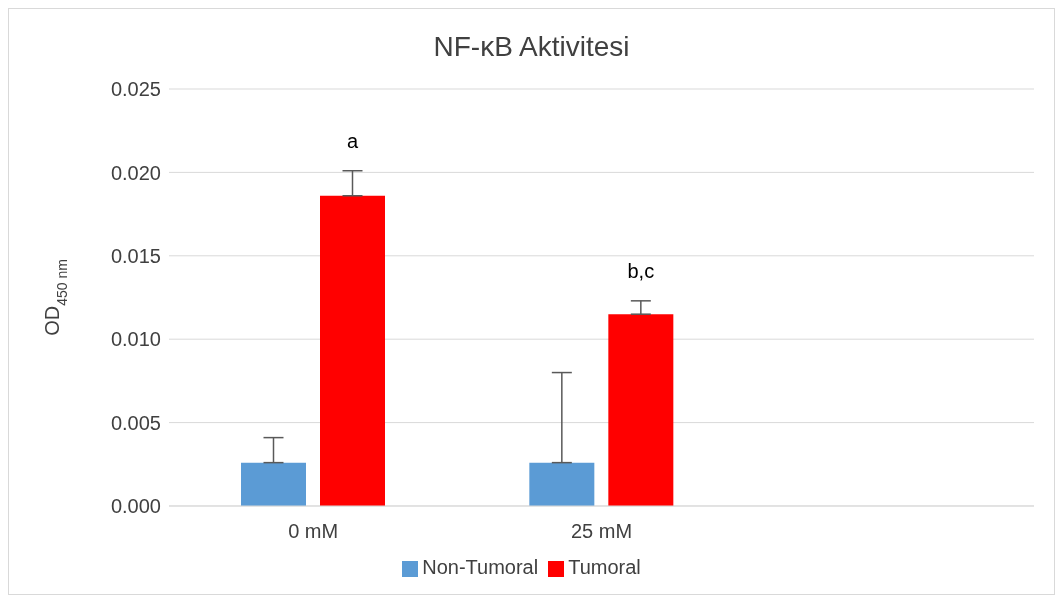 This screenshot has height=603, width=1063. What do you see at coordinates (531, 47) in the screenshot?
I see `chart-title: NF-κB Aktivitesi` at bounding box center [531, 47].